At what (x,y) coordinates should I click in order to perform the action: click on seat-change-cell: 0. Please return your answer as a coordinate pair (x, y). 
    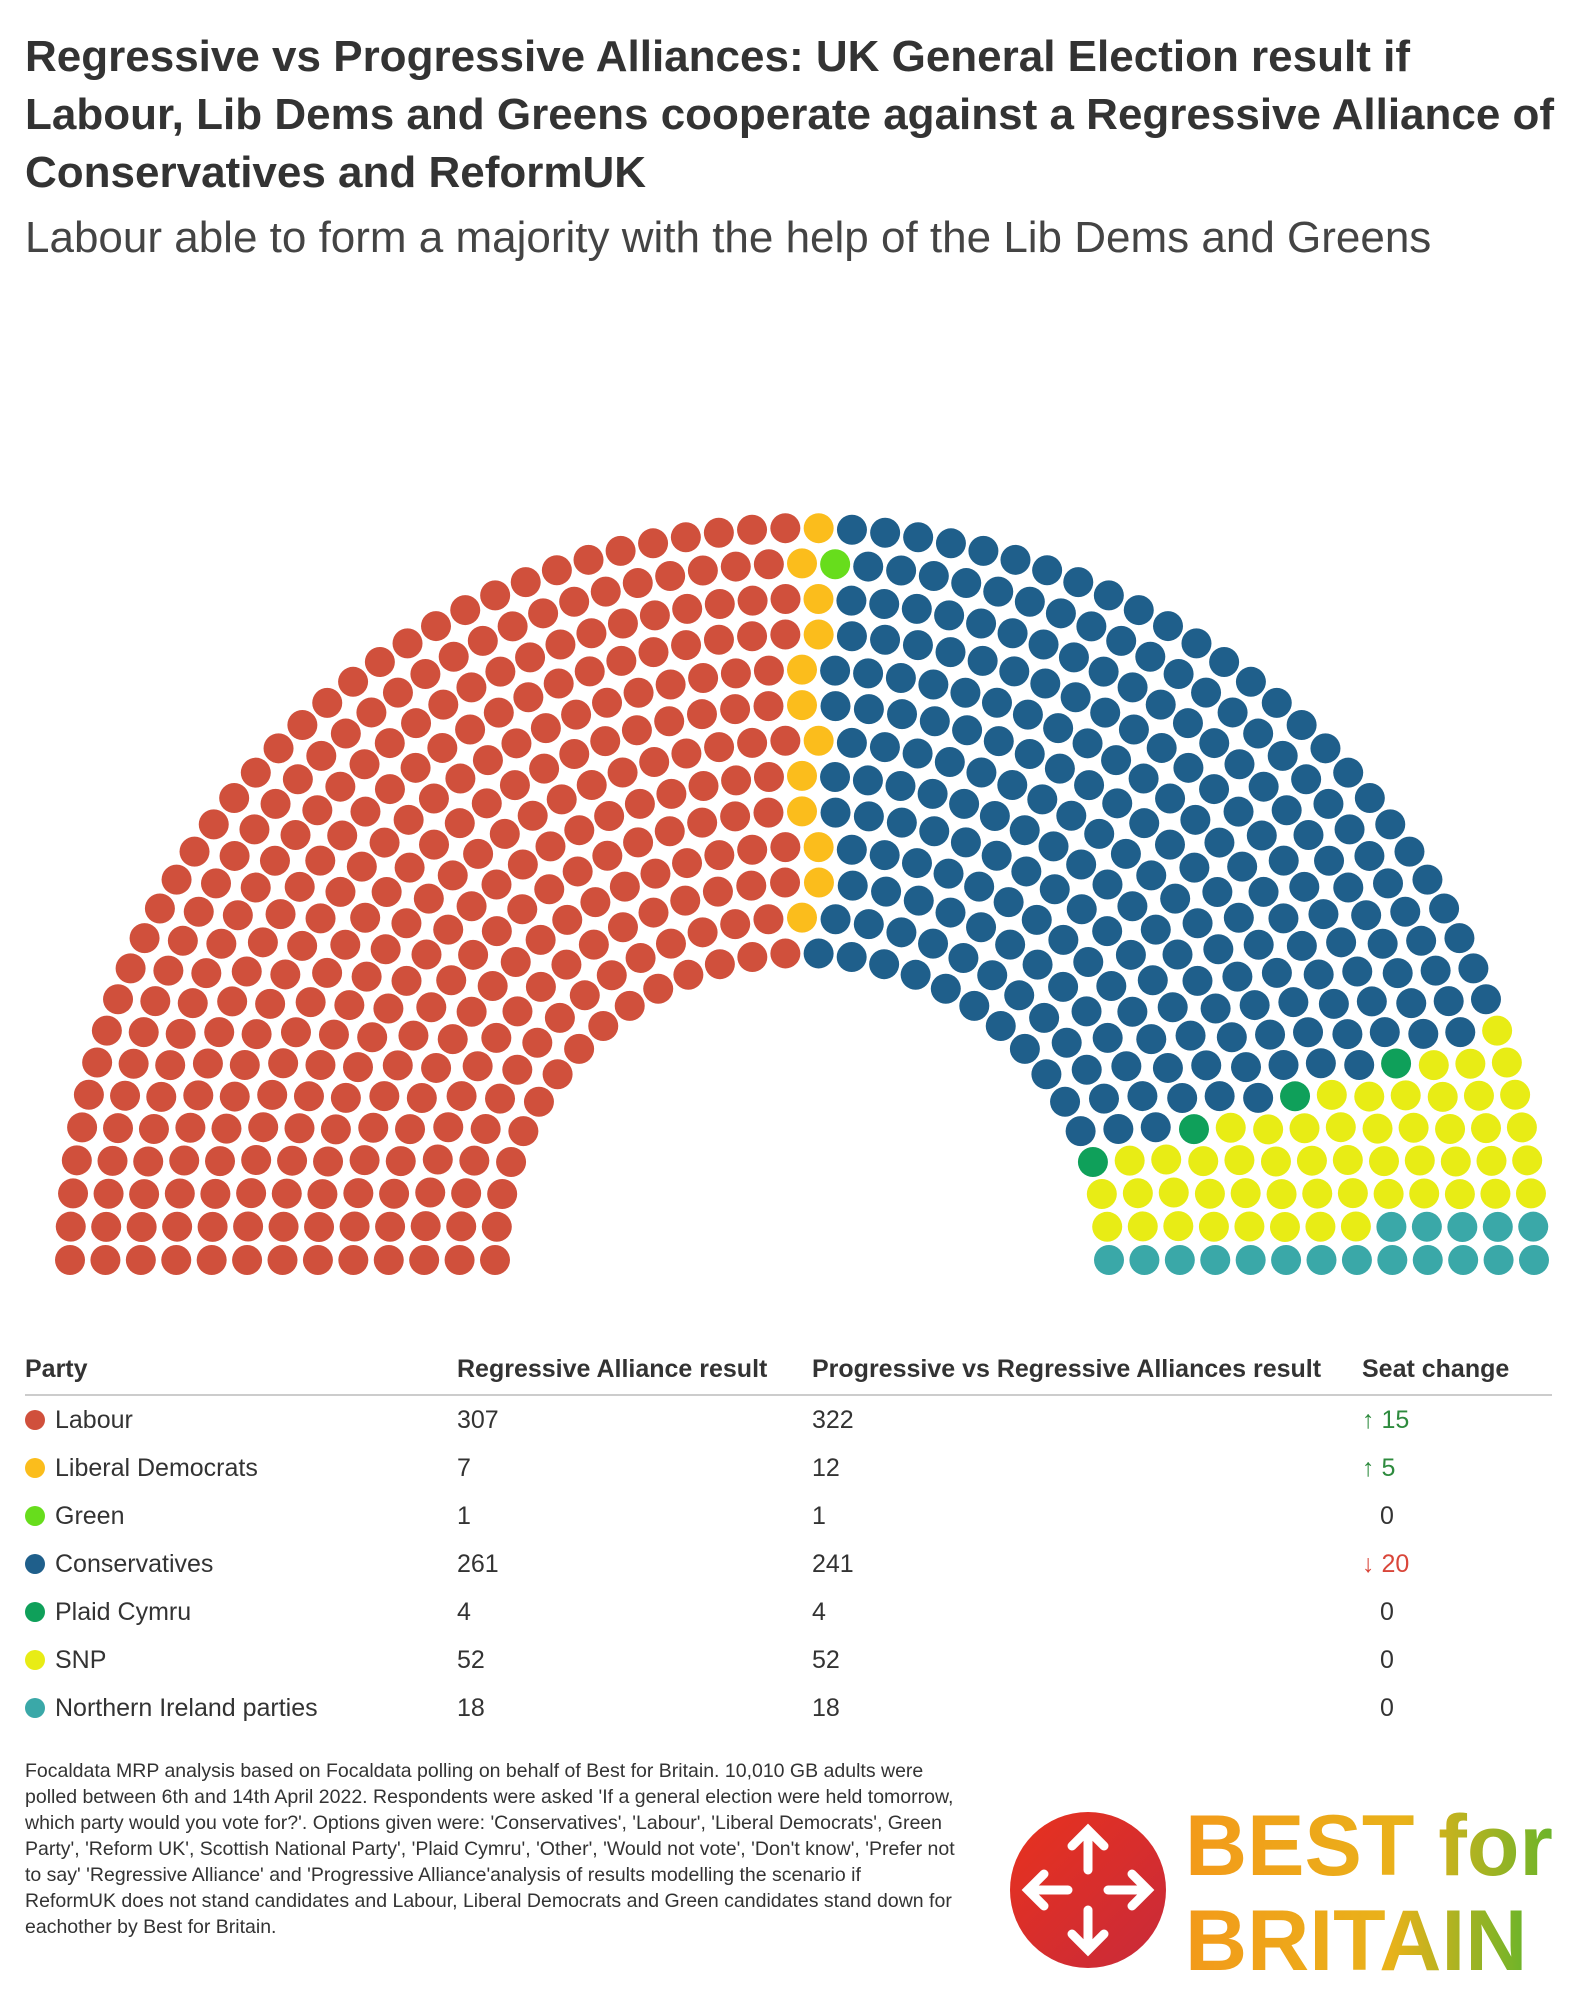
    Looking at the image, I should click on (1457, 1612).